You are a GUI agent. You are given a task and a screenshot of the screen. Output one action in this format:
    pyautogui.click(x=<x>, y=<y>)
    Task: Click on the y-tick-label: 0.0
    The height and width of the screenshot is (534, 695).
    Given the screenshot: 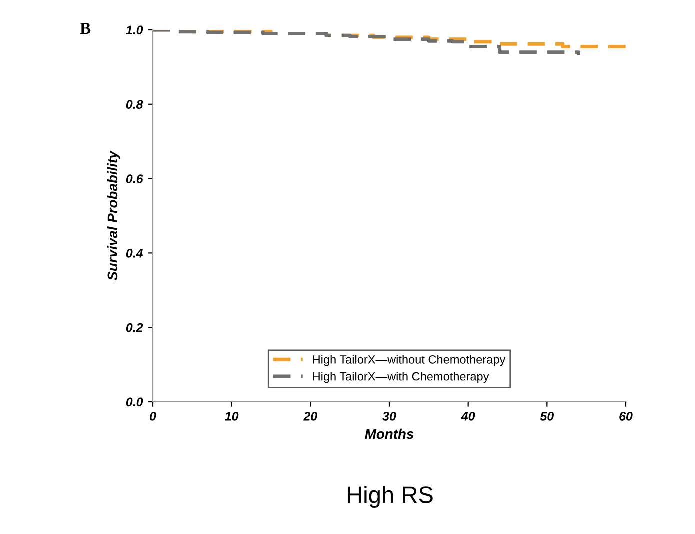 What is the action you would take?
    pyautogui.click(x=135, y=402)
    